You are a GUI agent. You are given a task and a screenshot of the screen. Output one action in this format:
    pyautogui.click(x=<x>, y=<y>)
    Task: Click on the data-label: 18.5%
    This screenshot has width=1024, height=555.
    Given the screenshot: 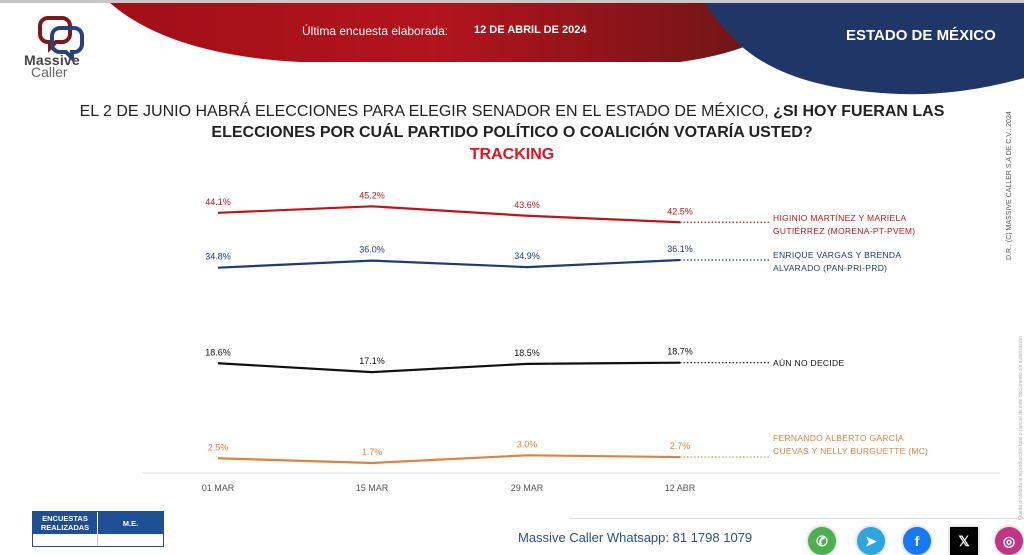 What is the action you would take?
    pyautogui.click(x=527, y=353)
    